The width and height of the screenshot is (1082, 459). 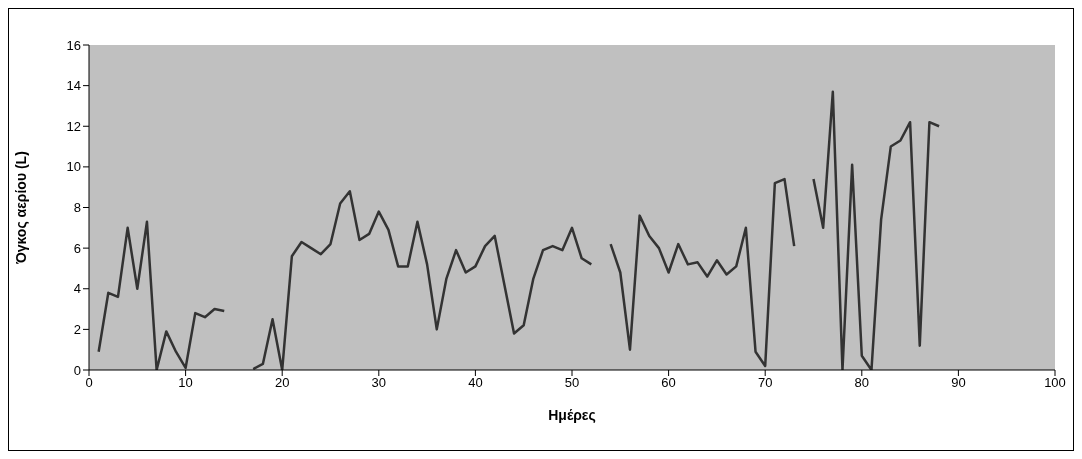 I want to click on x-tick-label: 90, so click(x=958, y=383).